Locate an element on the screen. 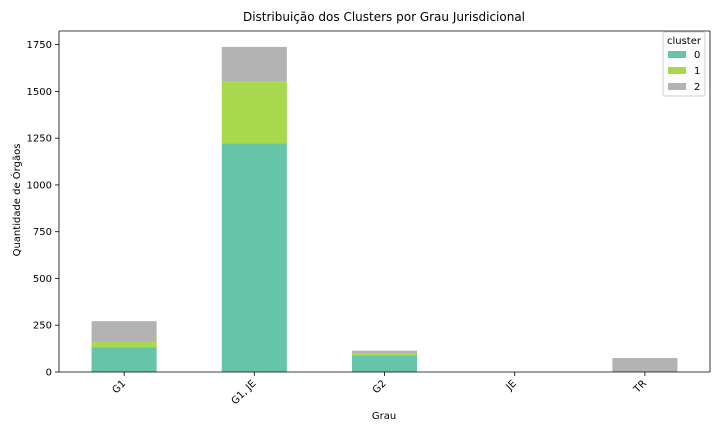  y-tick-label: 1500 is located at coordinates (39, 92).